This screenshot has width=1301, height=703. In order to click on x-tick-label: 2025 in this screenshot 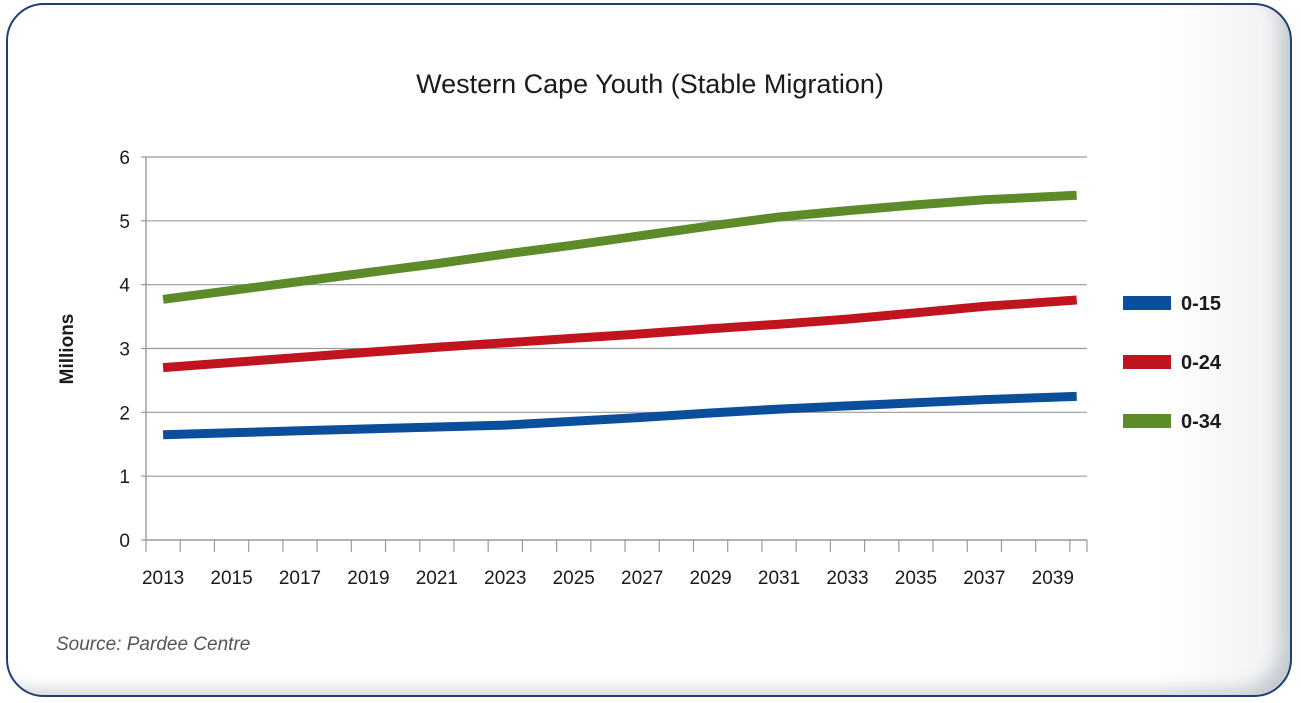, I will do `click(574, 578)`.